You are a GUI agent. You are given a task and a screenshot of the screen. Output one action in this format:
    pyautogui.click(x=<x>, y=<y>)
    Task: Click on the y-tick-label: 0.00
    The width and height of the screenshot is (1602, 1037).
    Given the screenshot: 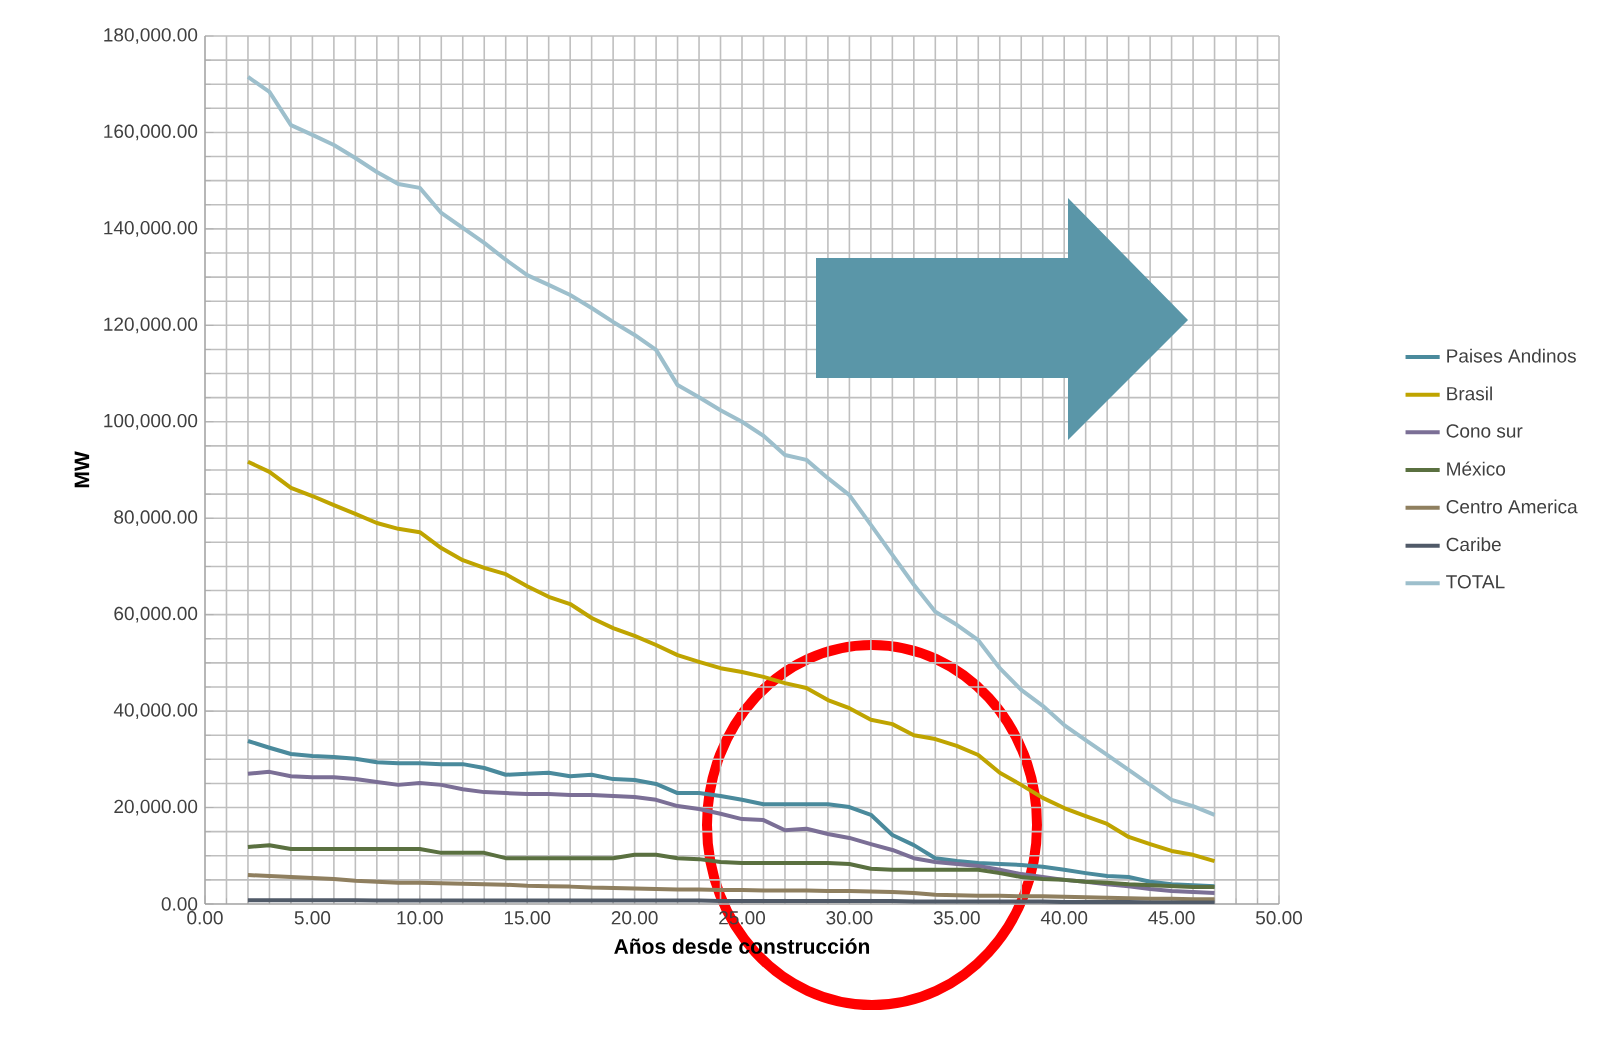 What is the action you would take?
    pyautogui.click(x=179, y=904)
    